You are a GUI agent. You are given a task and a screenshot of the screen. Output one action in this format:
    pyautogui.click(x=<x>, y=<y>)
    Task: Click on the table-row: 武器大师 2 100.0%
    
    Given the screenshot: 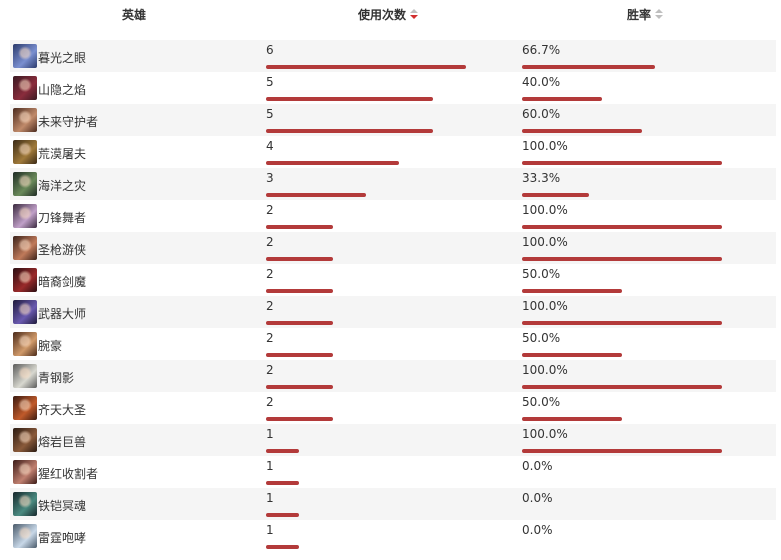 What is the action you would take?
    pyautogui.click(x=393, y=312)
    